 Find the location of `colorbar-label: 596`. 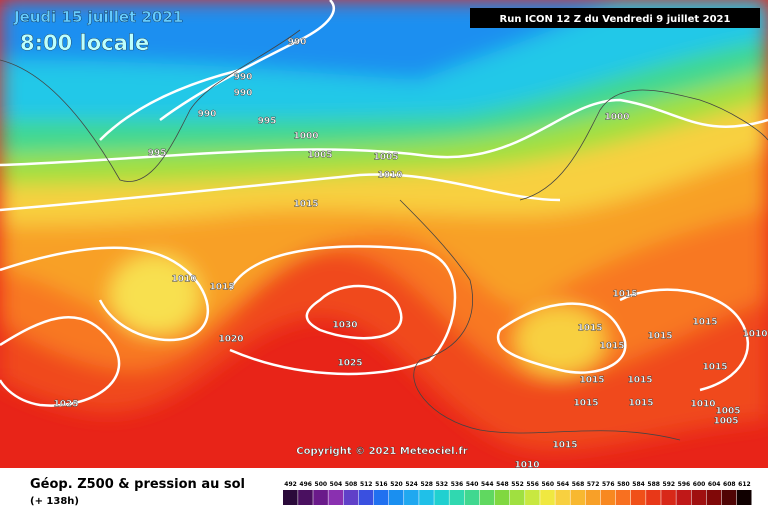

colorbar-label: 596 is located at coordinates (684, 484).